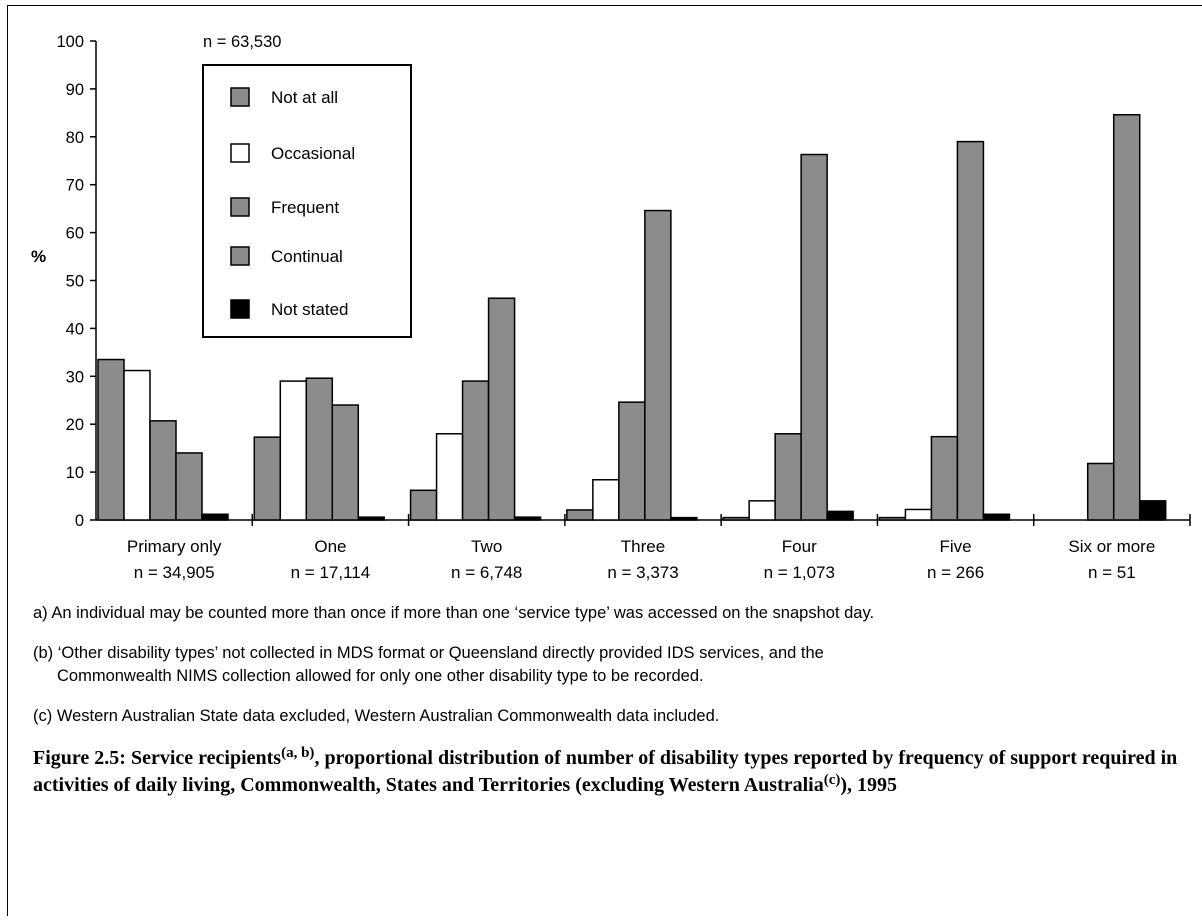 This screenshot has height=922, width=1202. I want to click on caption-part3: ), 1995, so click(869, 785).